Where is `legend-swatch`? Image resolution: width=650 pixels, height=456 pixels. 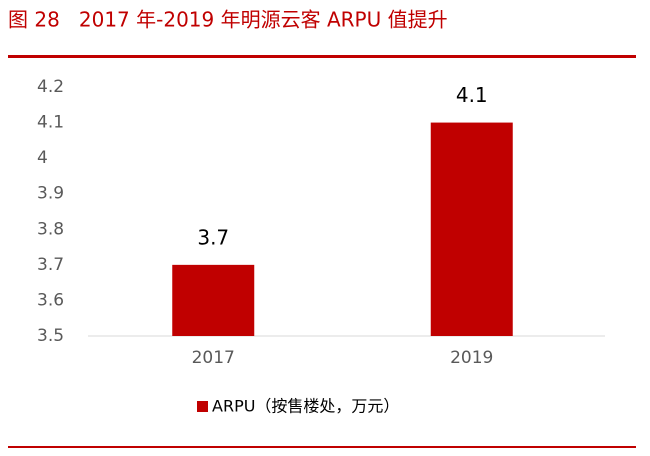
legend-swatch is located at coordinates (202, 406).